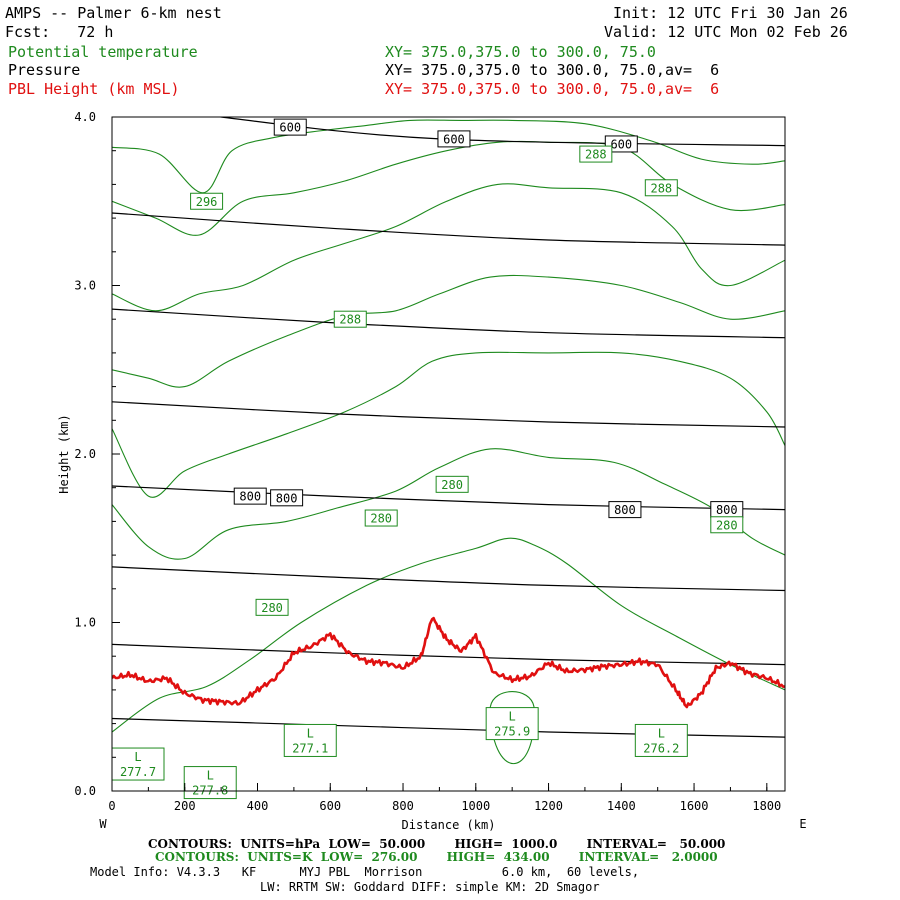 The image size is (900, 900). Describe the element at coordinates (310, 748) in the screenshot. I see `low-value-0: 277.1` at that location.